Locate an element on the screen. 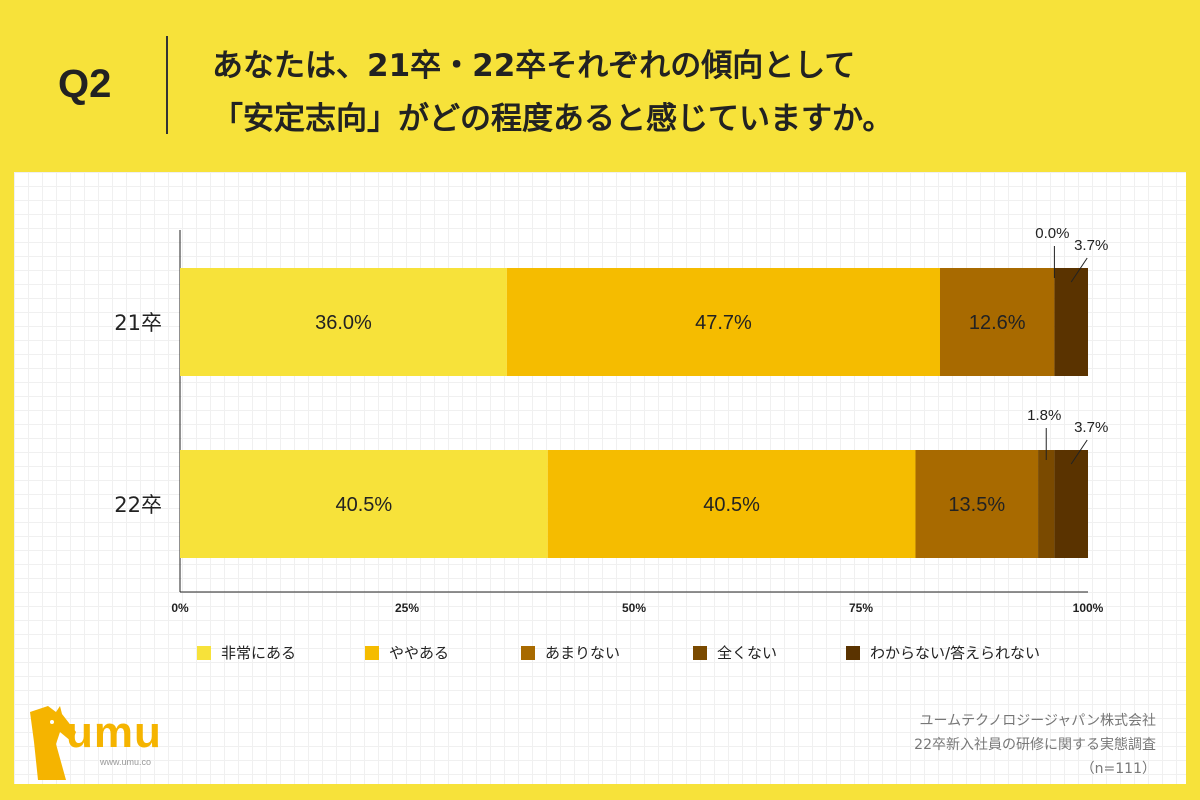 The height and width of the screenshot is (800, 1200). umu-logo is located at coordinates (106, 741).